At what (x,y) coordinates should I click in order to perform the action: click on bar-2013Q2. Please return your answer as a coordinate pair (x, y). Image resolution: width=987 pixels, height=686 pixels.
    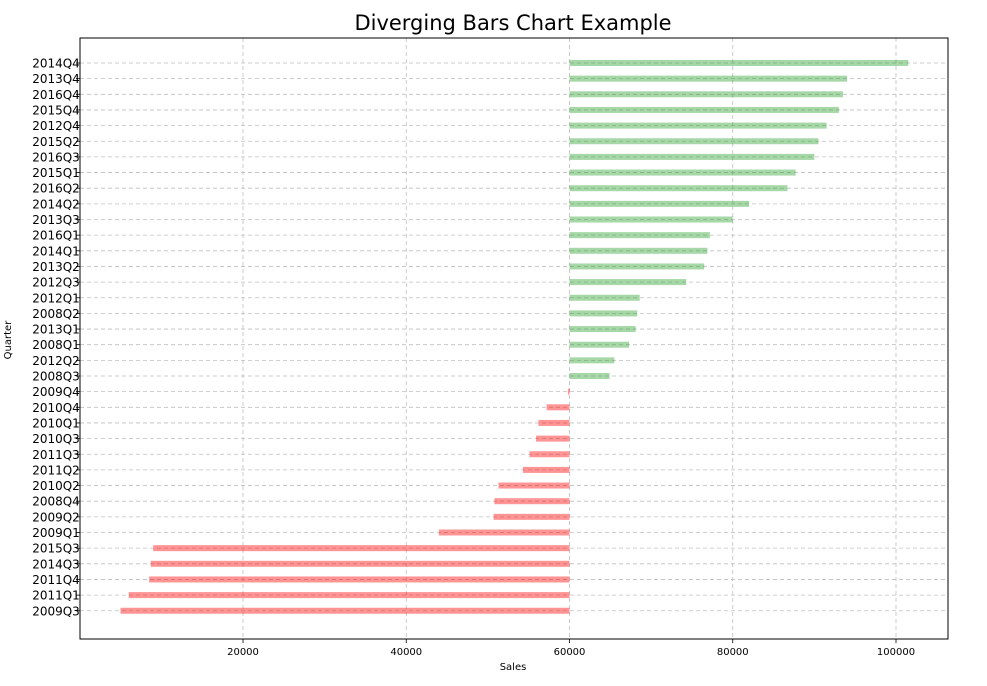
    Looking at the image, I should click on (637, 266).